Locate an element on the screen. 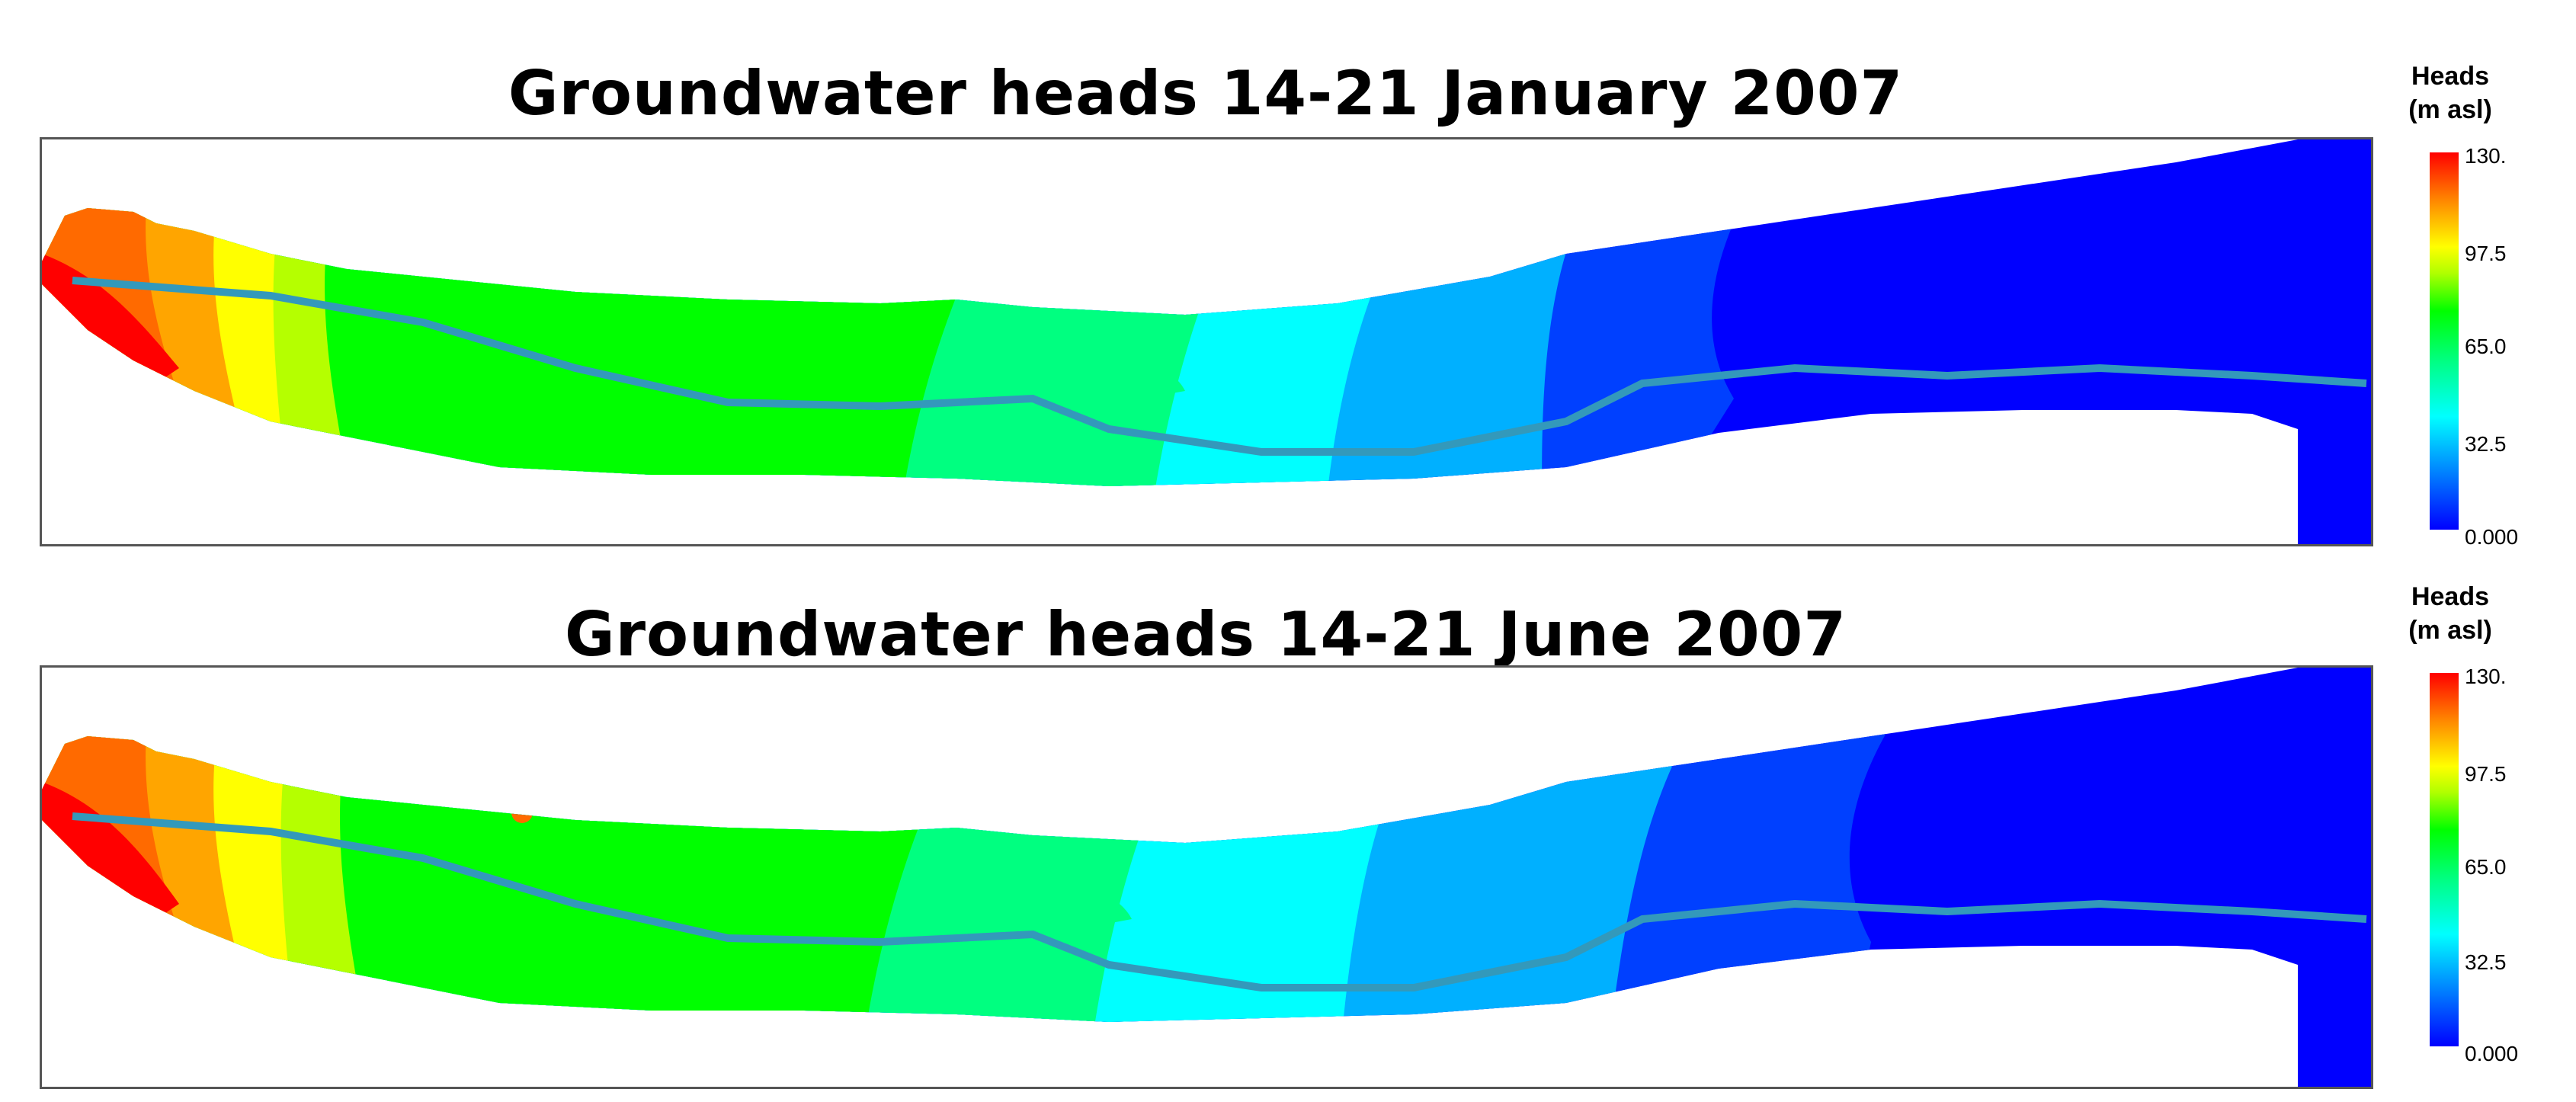 The height and width of the screenshot is (1102, 2576). local-high-patch is located at coordinates (522, 812).